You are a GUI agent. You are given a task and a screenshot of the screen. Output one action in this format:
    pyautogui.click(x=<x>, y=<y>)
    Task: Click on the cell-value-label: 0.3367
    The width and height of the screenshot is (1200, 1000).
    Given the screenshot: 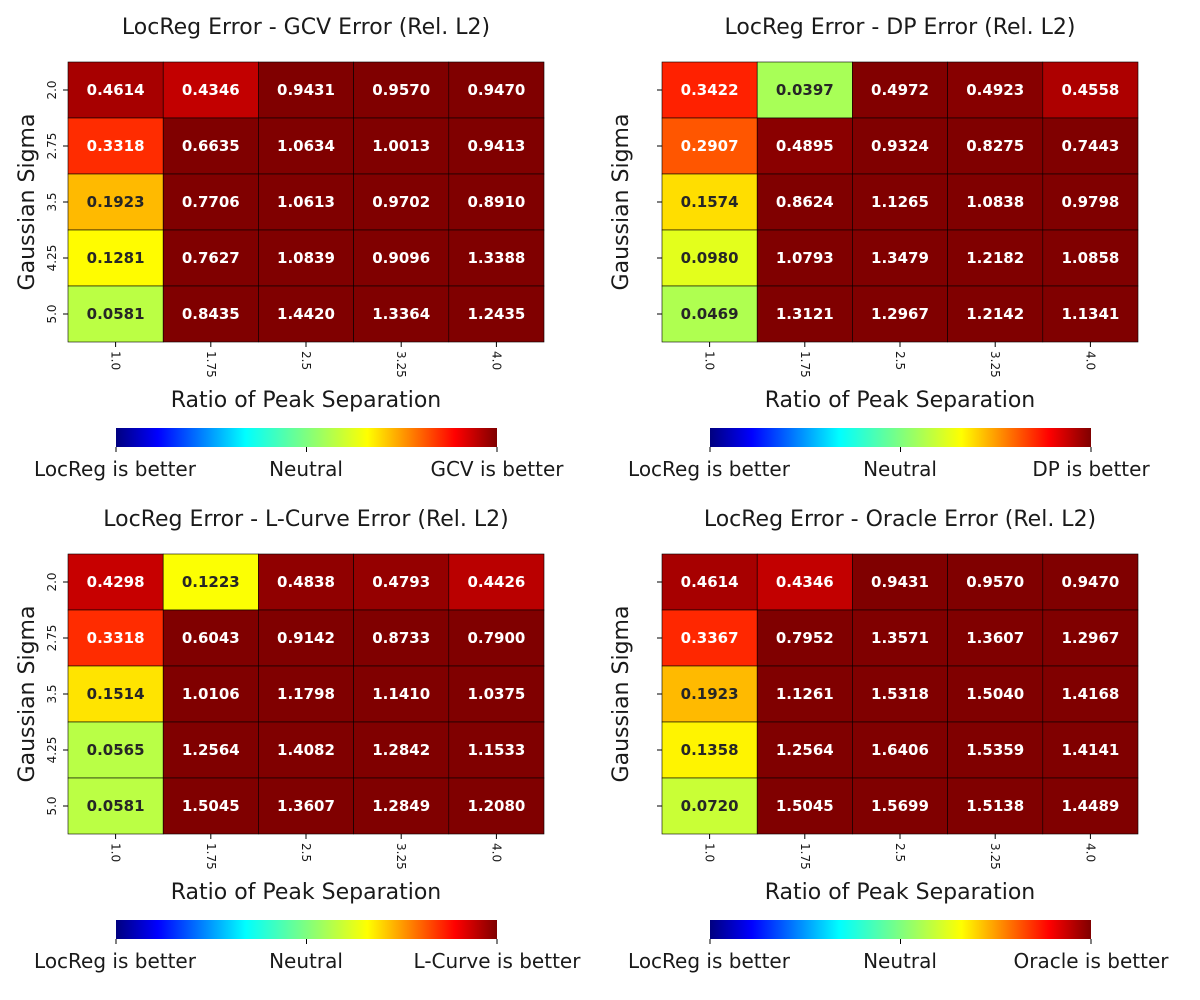 What is the action you would take?
    pyautogui.click(x=710, y=638)
    